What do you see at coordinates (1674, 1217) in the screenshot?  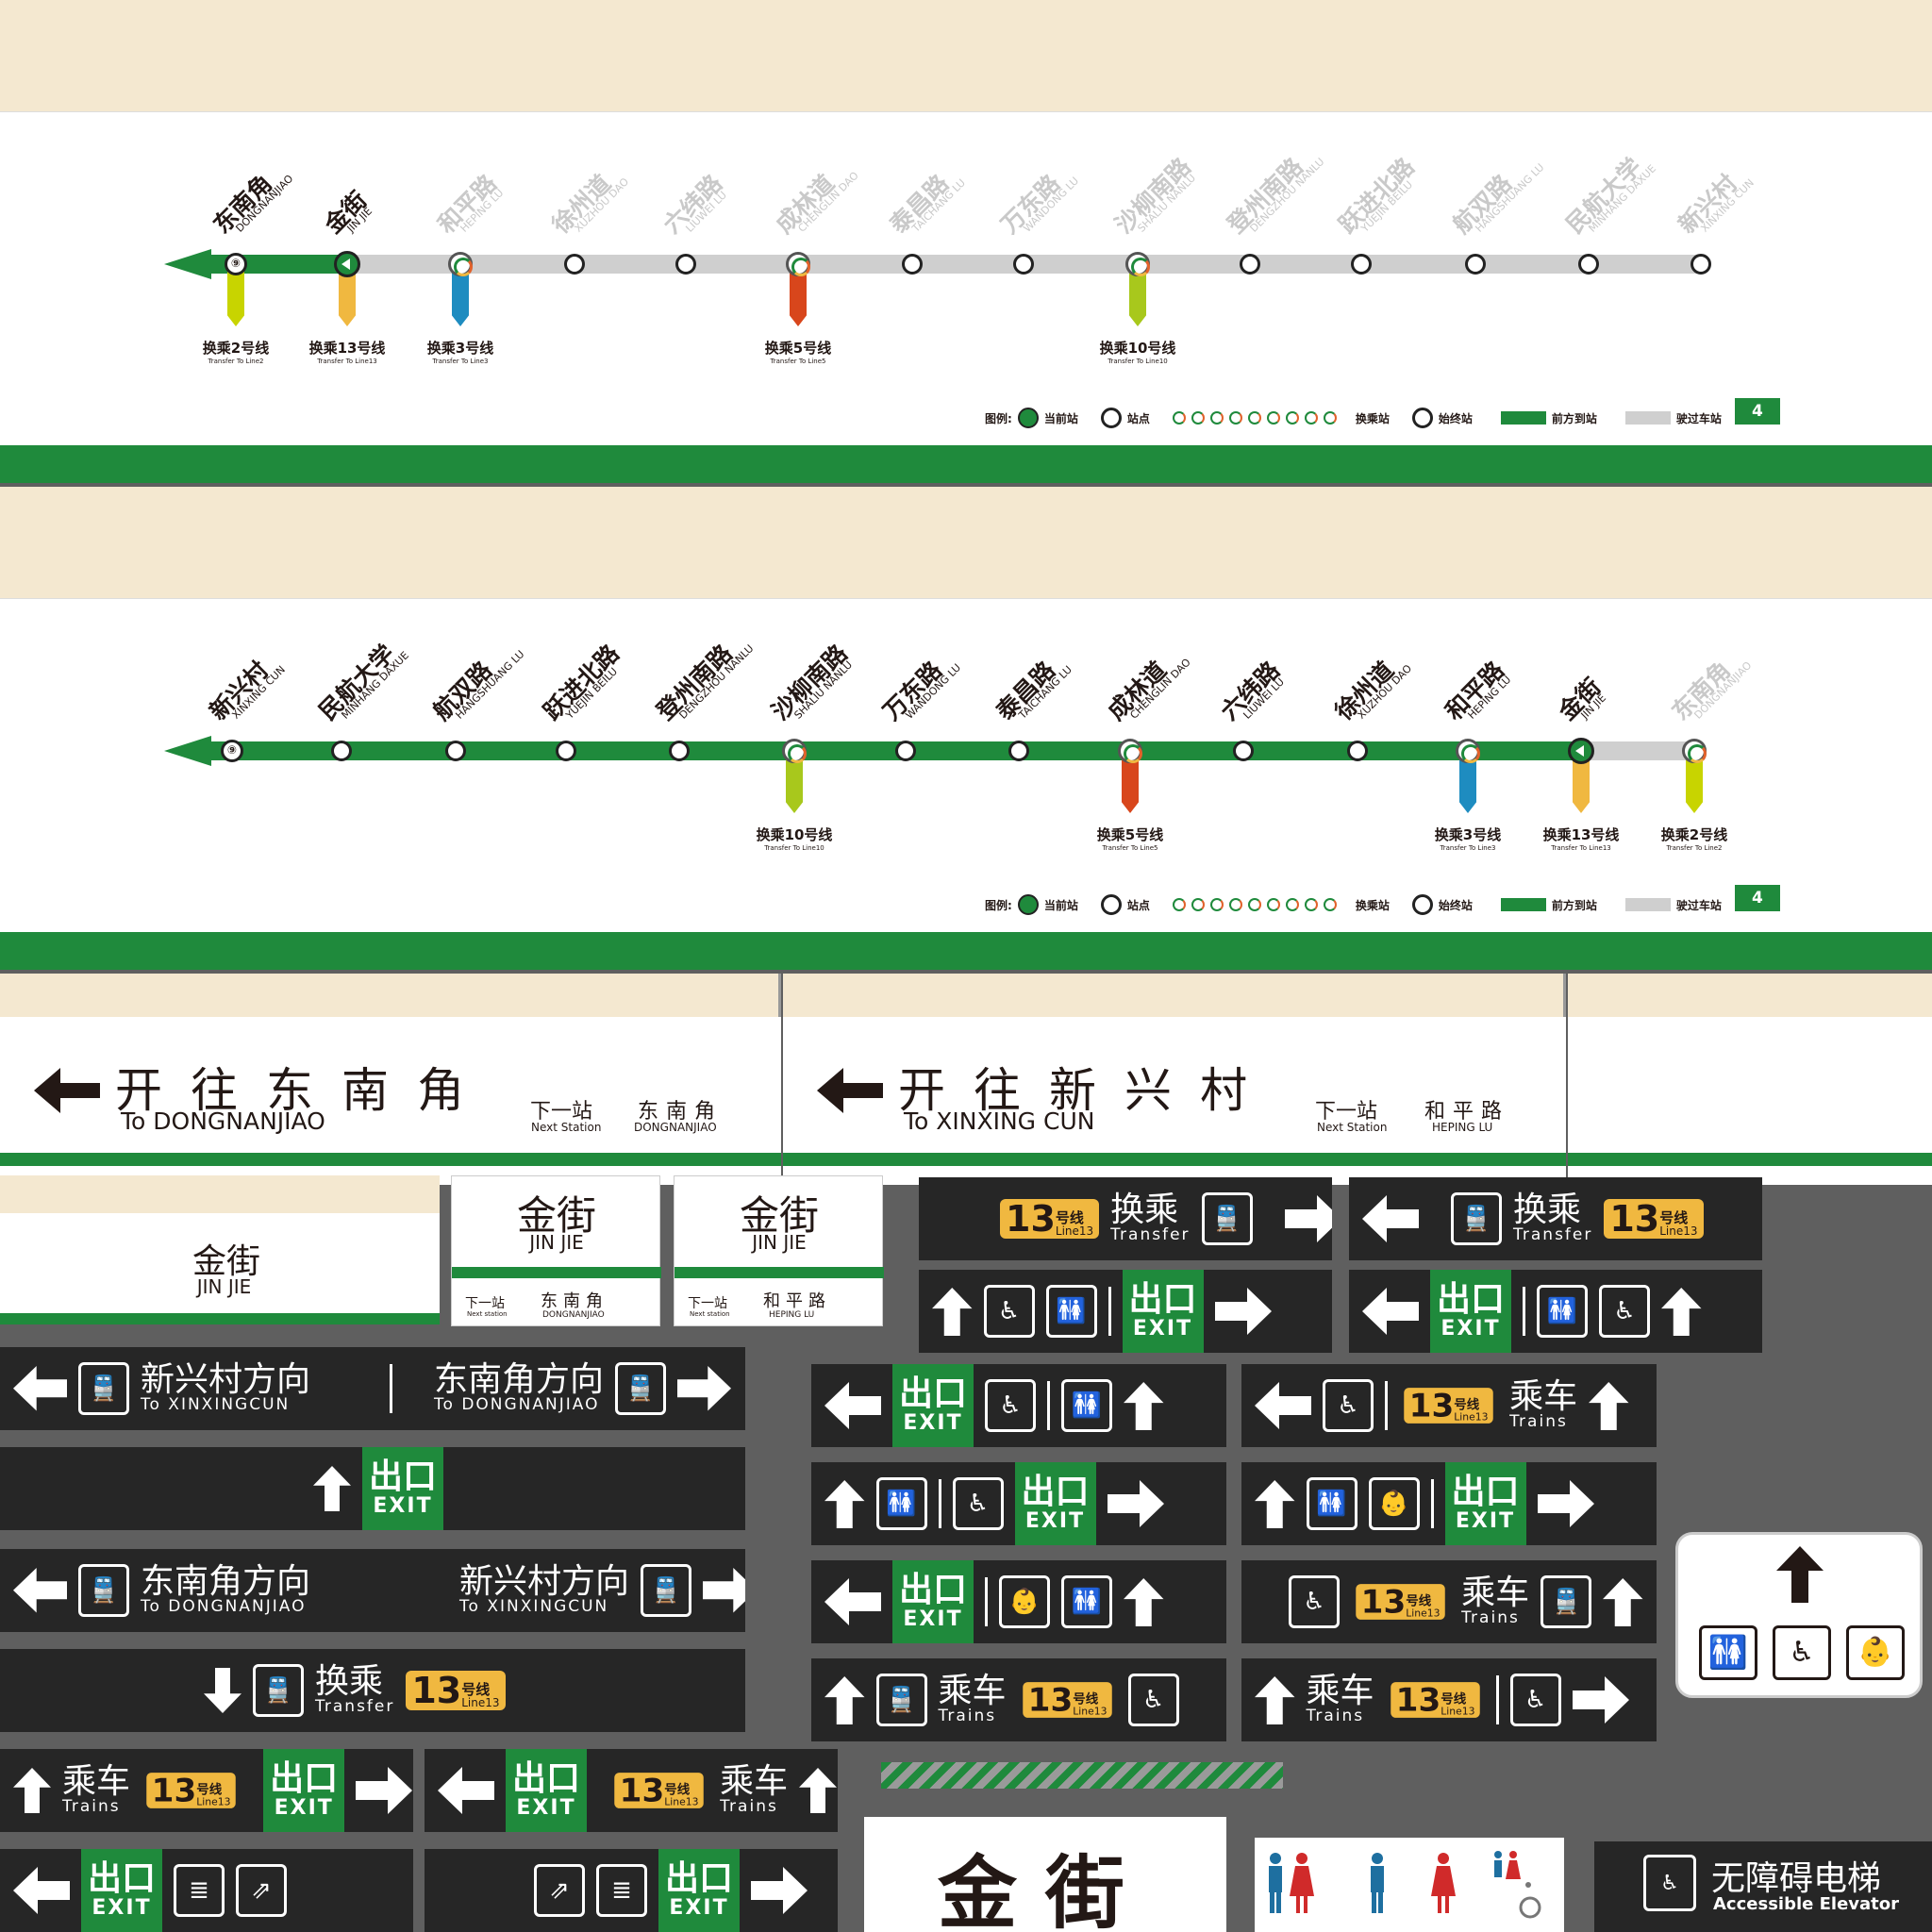 I see `line13-zh: 号线` at bounding box center [1674, 1217].